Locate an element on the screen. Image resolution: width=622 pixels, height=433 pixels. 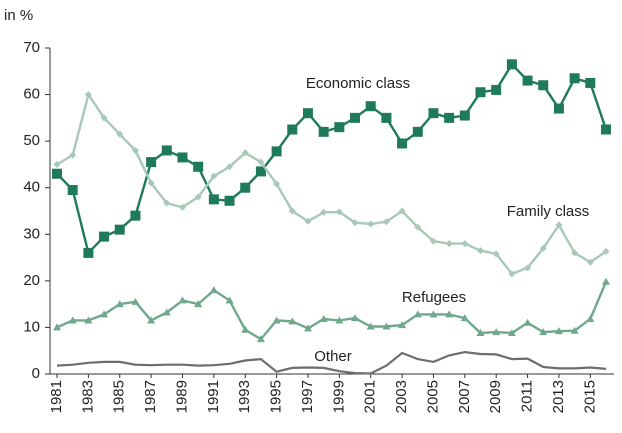
x-tick-label: 1995 is located at coordinates (276, 396).